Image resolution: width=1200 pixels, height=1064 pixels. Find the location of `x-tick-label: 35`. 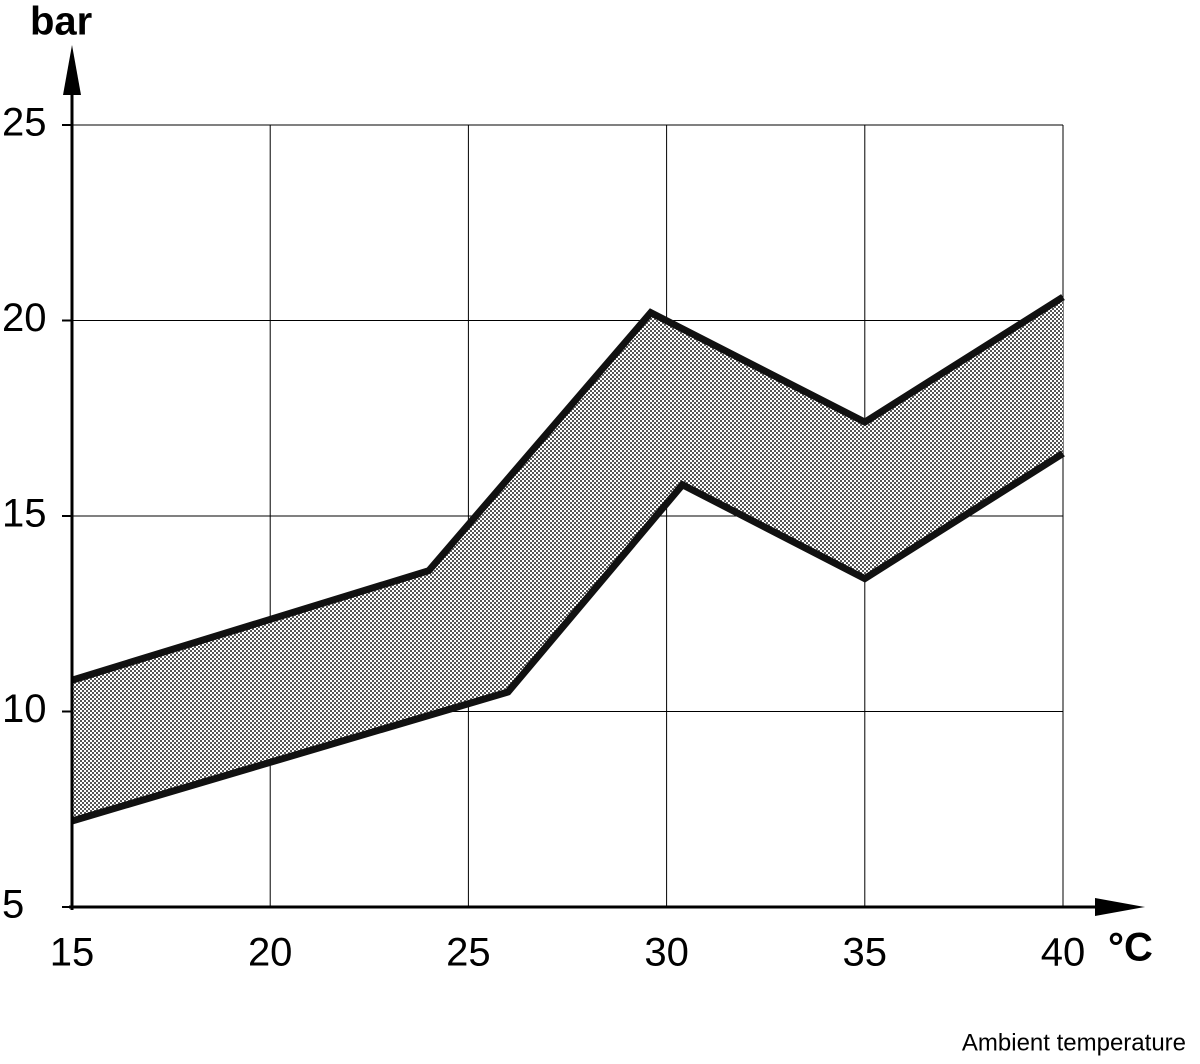

x-tick-label: 35 is located at coordinates (865, 953).